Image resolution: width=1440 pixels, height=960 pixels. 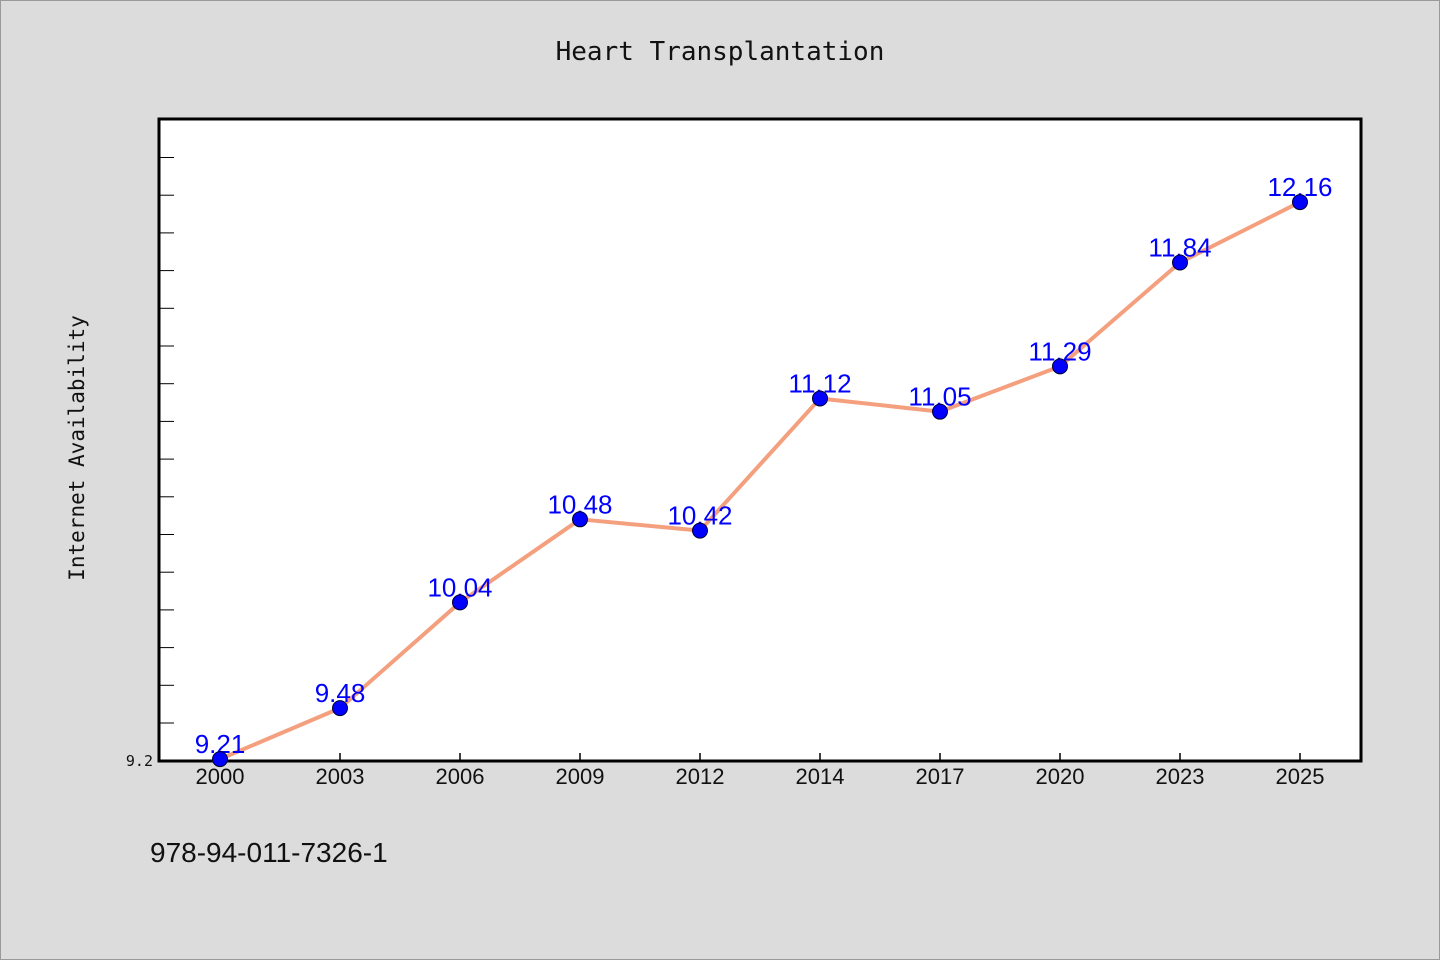 I want to click on x-tick-label: 2025, so click(x=1300, y=776).